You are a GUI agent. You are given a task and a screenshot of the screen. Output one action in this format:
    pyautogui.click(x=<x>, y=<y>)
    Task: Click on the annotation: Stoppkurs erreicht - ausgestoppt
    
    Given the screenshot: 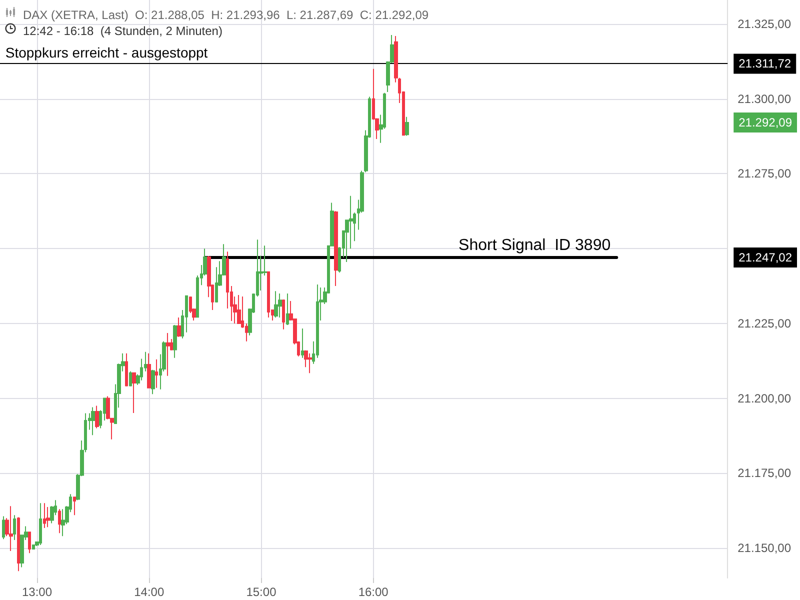 What is the action you would take?
    pyautogui.click(x=106, y=52)
    